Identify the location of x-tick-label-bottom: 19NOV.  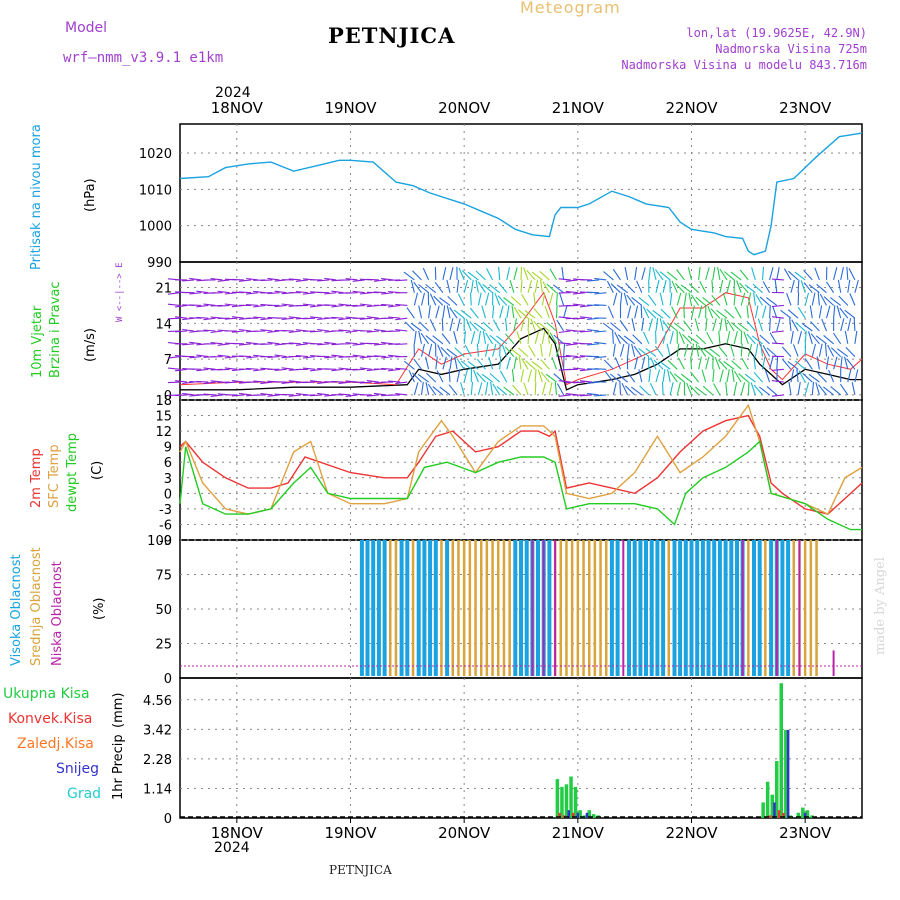
(350, 833).